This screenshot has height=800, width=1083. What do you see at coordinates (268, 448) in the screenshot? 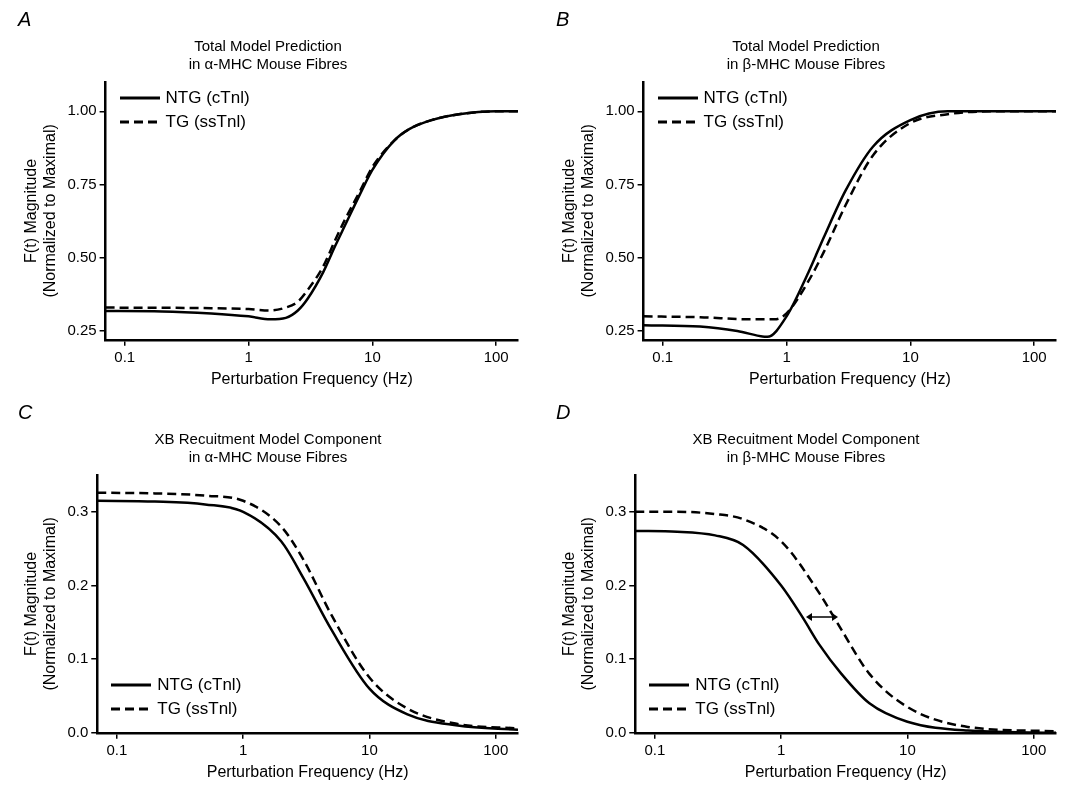
I see `chart-title: XB Recuitment Model Component in α-MHC Mouse Fibres` at bounding box center [268, 448].